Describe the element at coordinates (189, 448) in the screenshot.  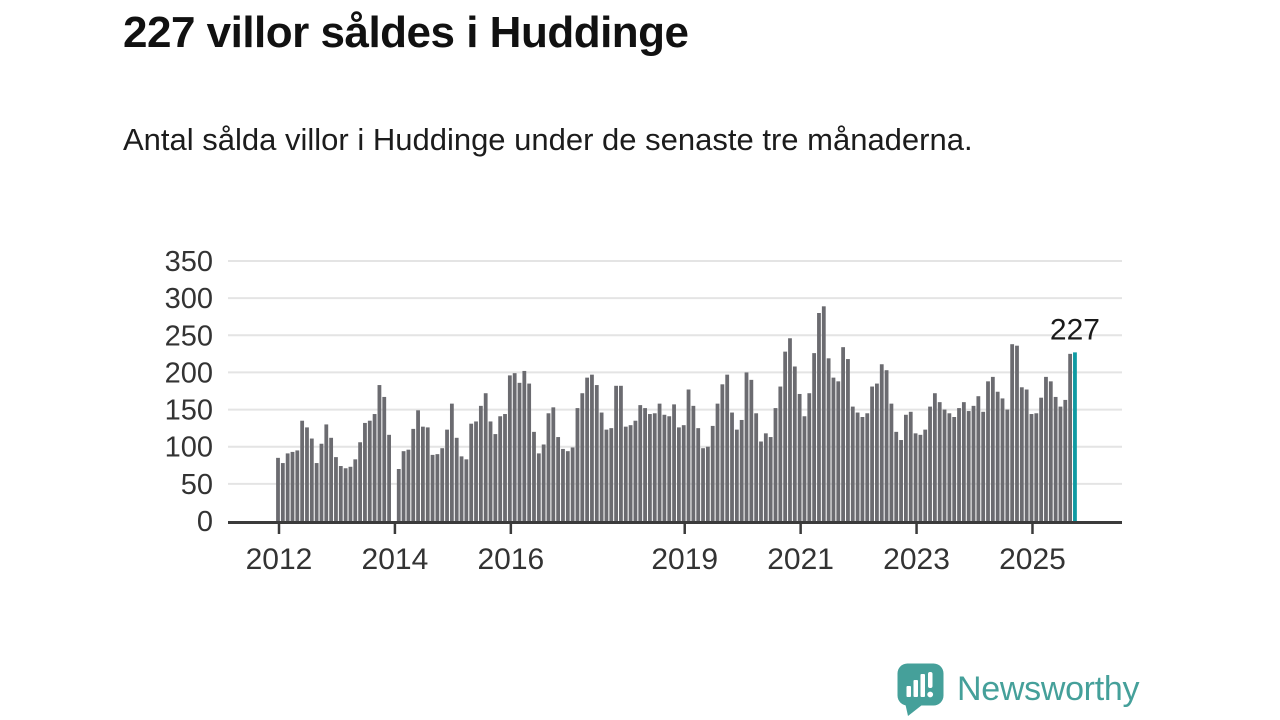
I see `y-axis-tick-label: 100` at that location.